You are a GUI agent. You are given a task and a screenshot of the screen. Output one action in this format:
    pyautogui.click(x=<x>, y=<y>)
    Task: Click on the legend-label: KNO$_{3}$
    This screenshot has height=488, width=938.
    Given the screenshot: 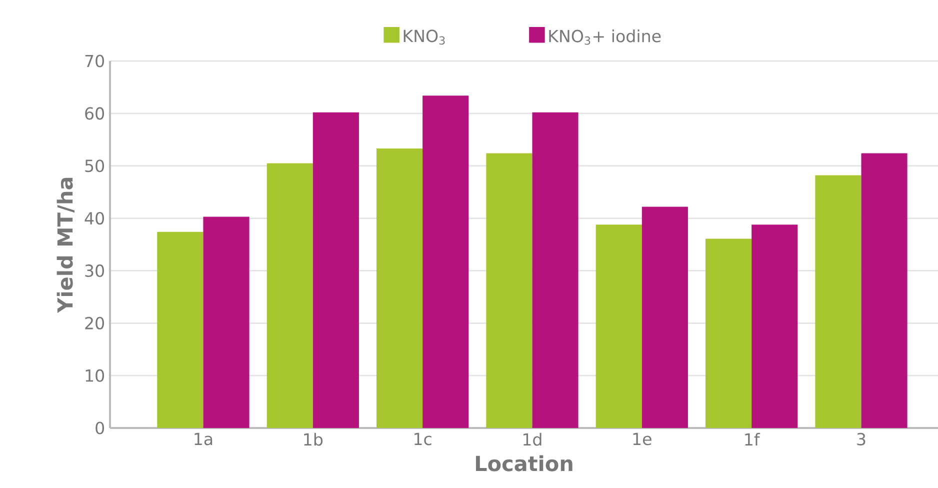 What is the action you would take?
    pyautogui.click(x=424, y=37)
    